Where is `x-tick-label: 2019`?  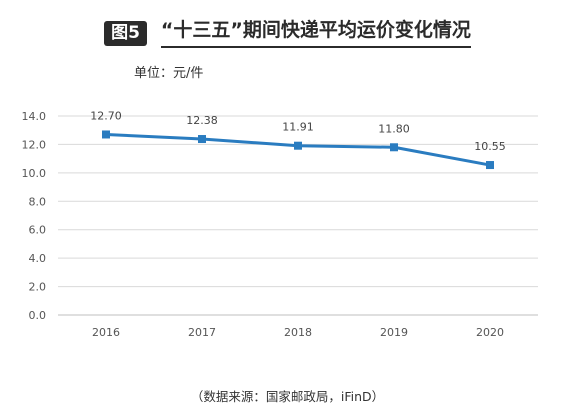
x-tick-label: 2019 is located at coordinates (394, 332).